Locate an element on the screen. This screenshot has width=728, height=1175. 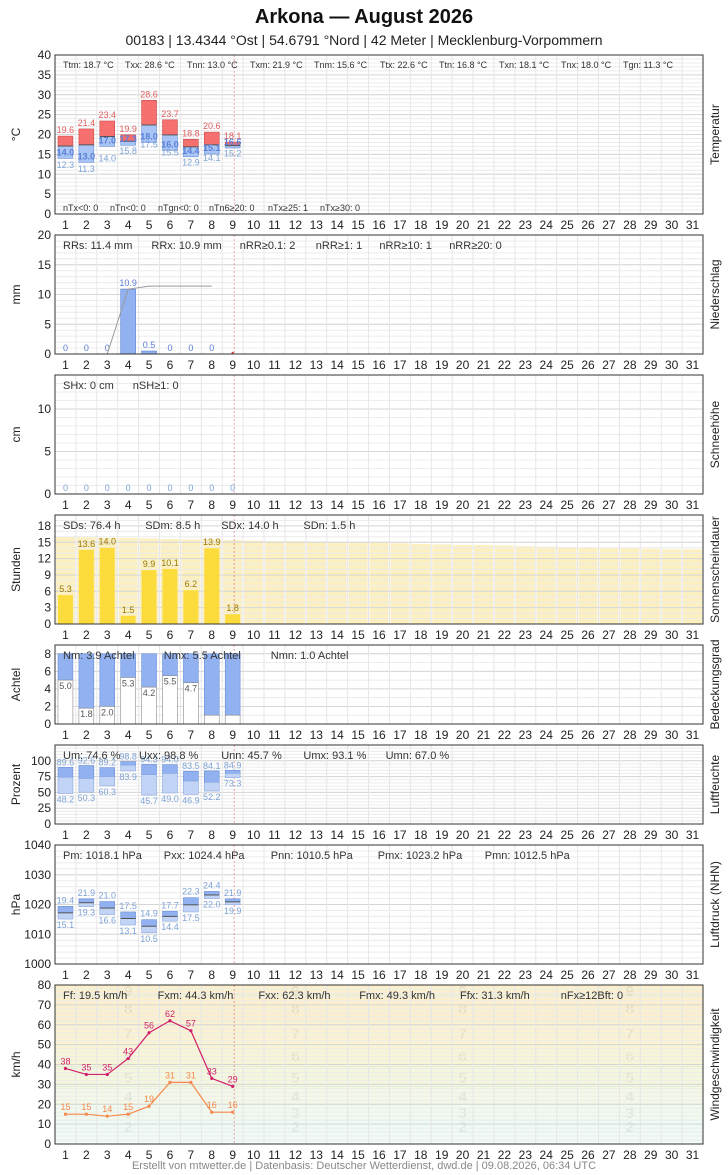
pressure-upper-bar is located at coordinates (191, 901).